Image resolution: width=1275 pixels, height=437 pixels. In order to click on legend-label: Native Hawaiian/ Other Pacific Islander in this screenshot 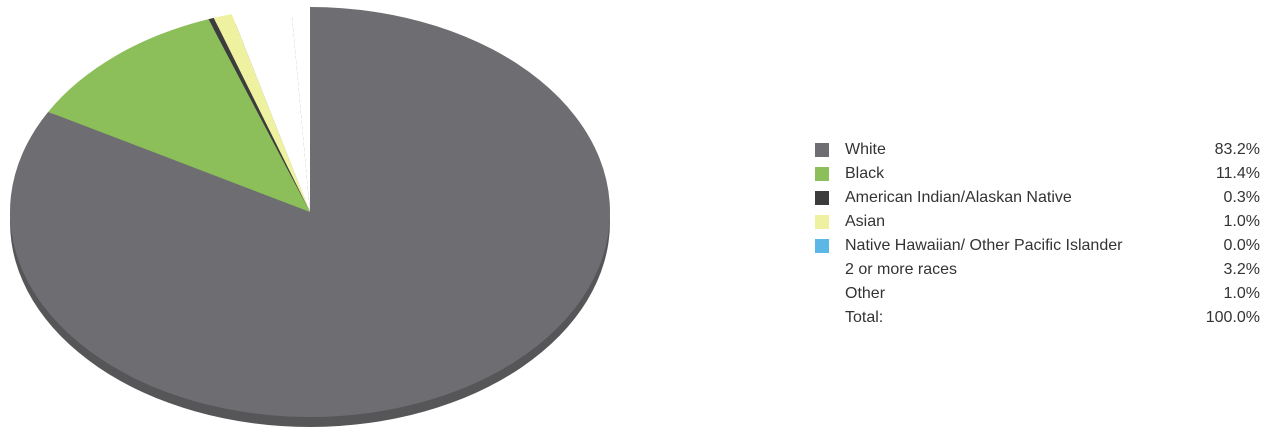, I will do `click(984, 245)`.